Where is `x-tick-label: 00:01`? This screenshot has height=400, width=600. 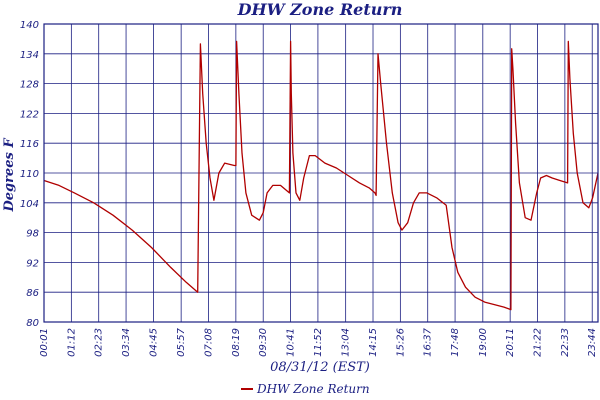
x-tick-label: 00:01 is located at coordinates (44, 342).